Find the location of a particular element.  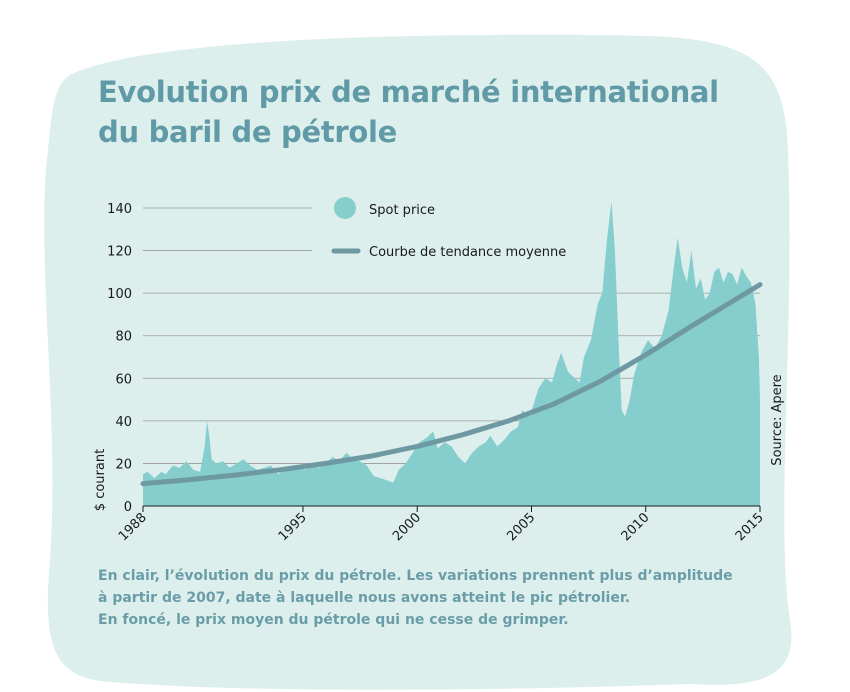

y-tick-label: 80 is located at coordinates (123, 337).